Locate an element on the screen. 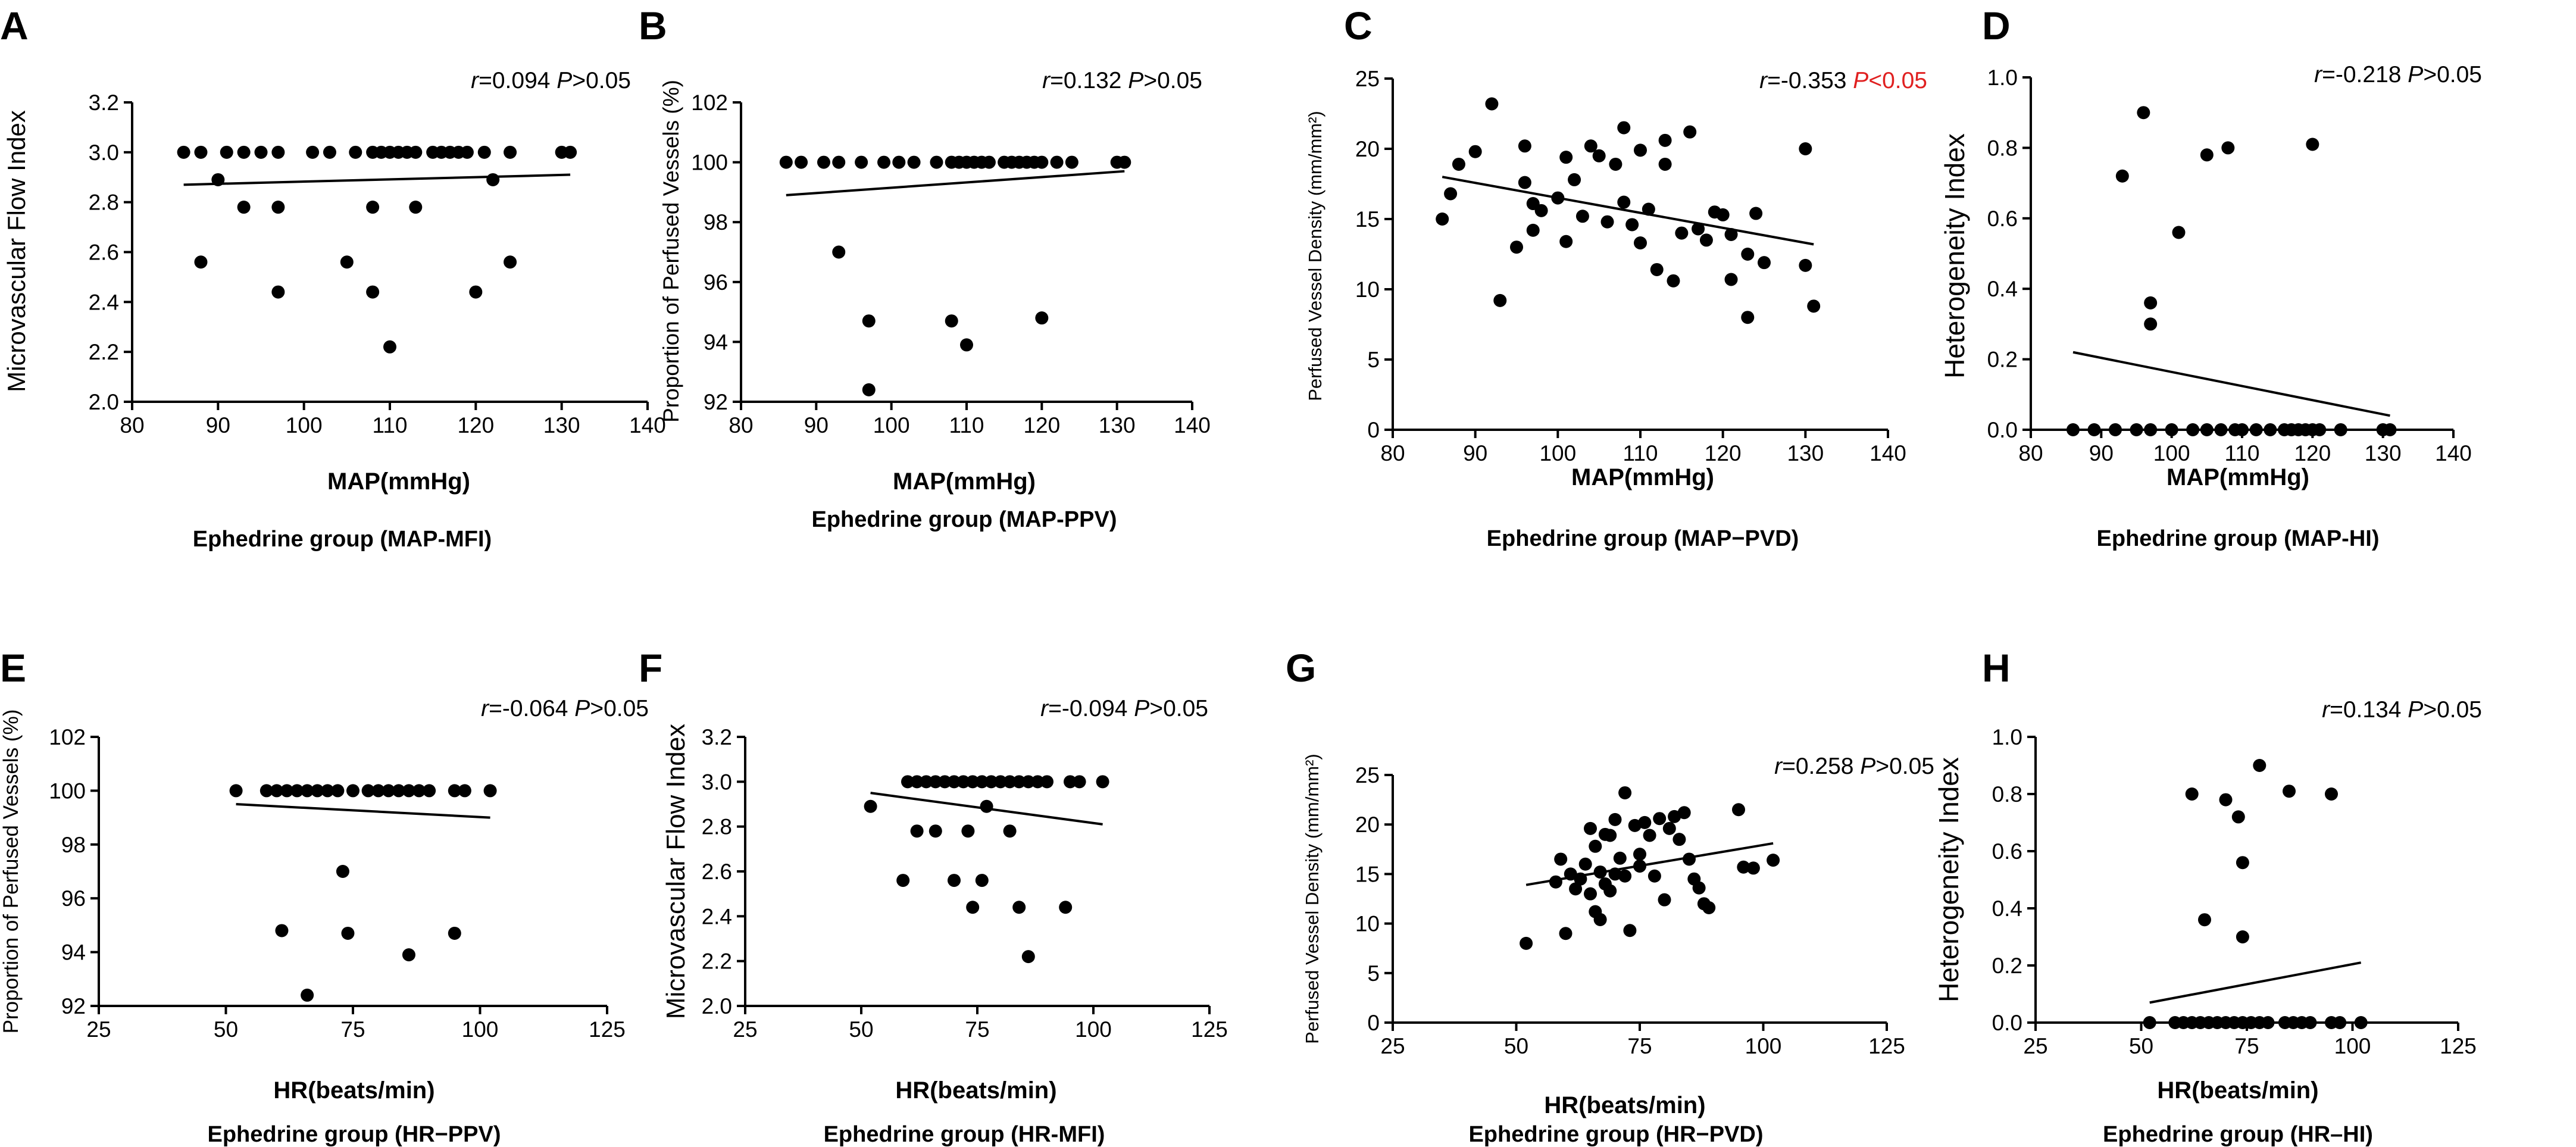 The width and height of the screenshot is (2576, 1147). y-tick-label: 0.0 is located at coordinates (2007, 1023).